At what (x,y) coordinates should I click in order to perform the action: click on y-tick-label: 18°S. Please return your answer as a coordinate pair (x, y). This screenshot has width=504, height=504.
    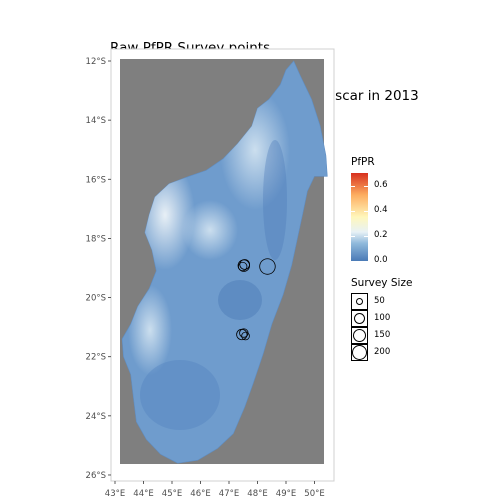
    Looking at the image, I should click on (96, 239).